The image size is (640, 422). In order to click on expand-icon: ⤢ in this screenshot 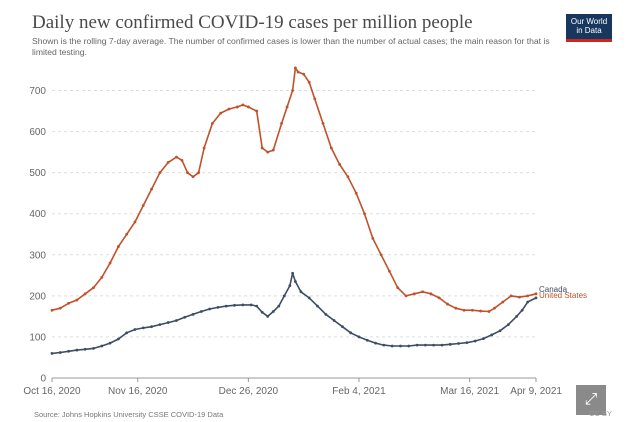, I will do `click(591, 400)`.